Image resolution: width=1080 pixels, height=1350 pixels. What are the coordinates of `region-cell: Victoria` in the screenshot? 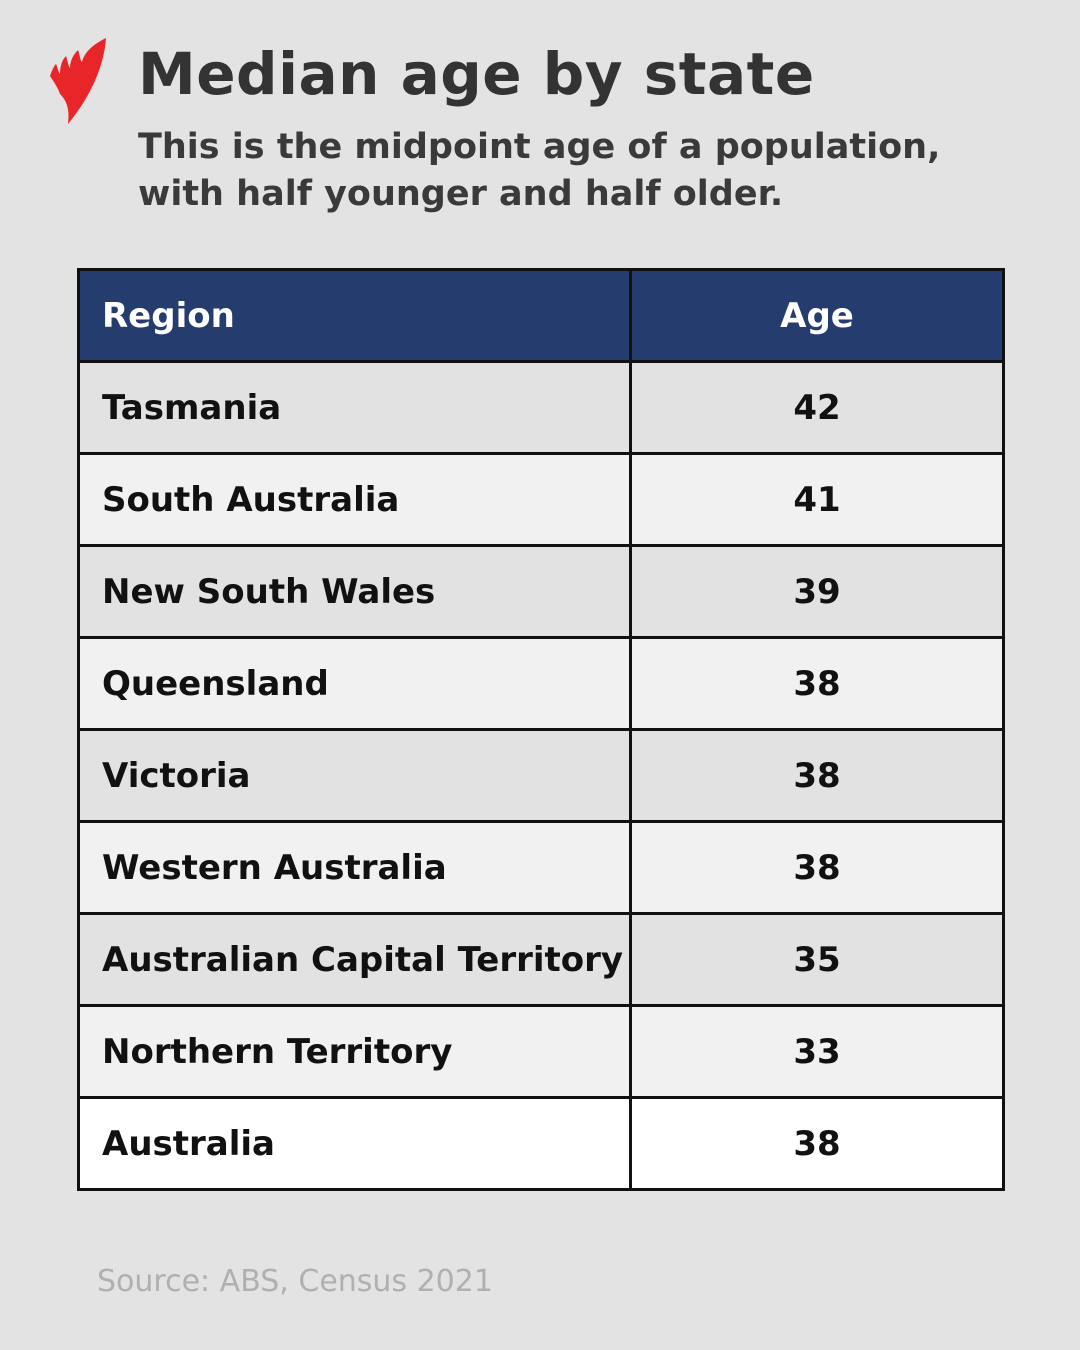 It's located at (354, 775).